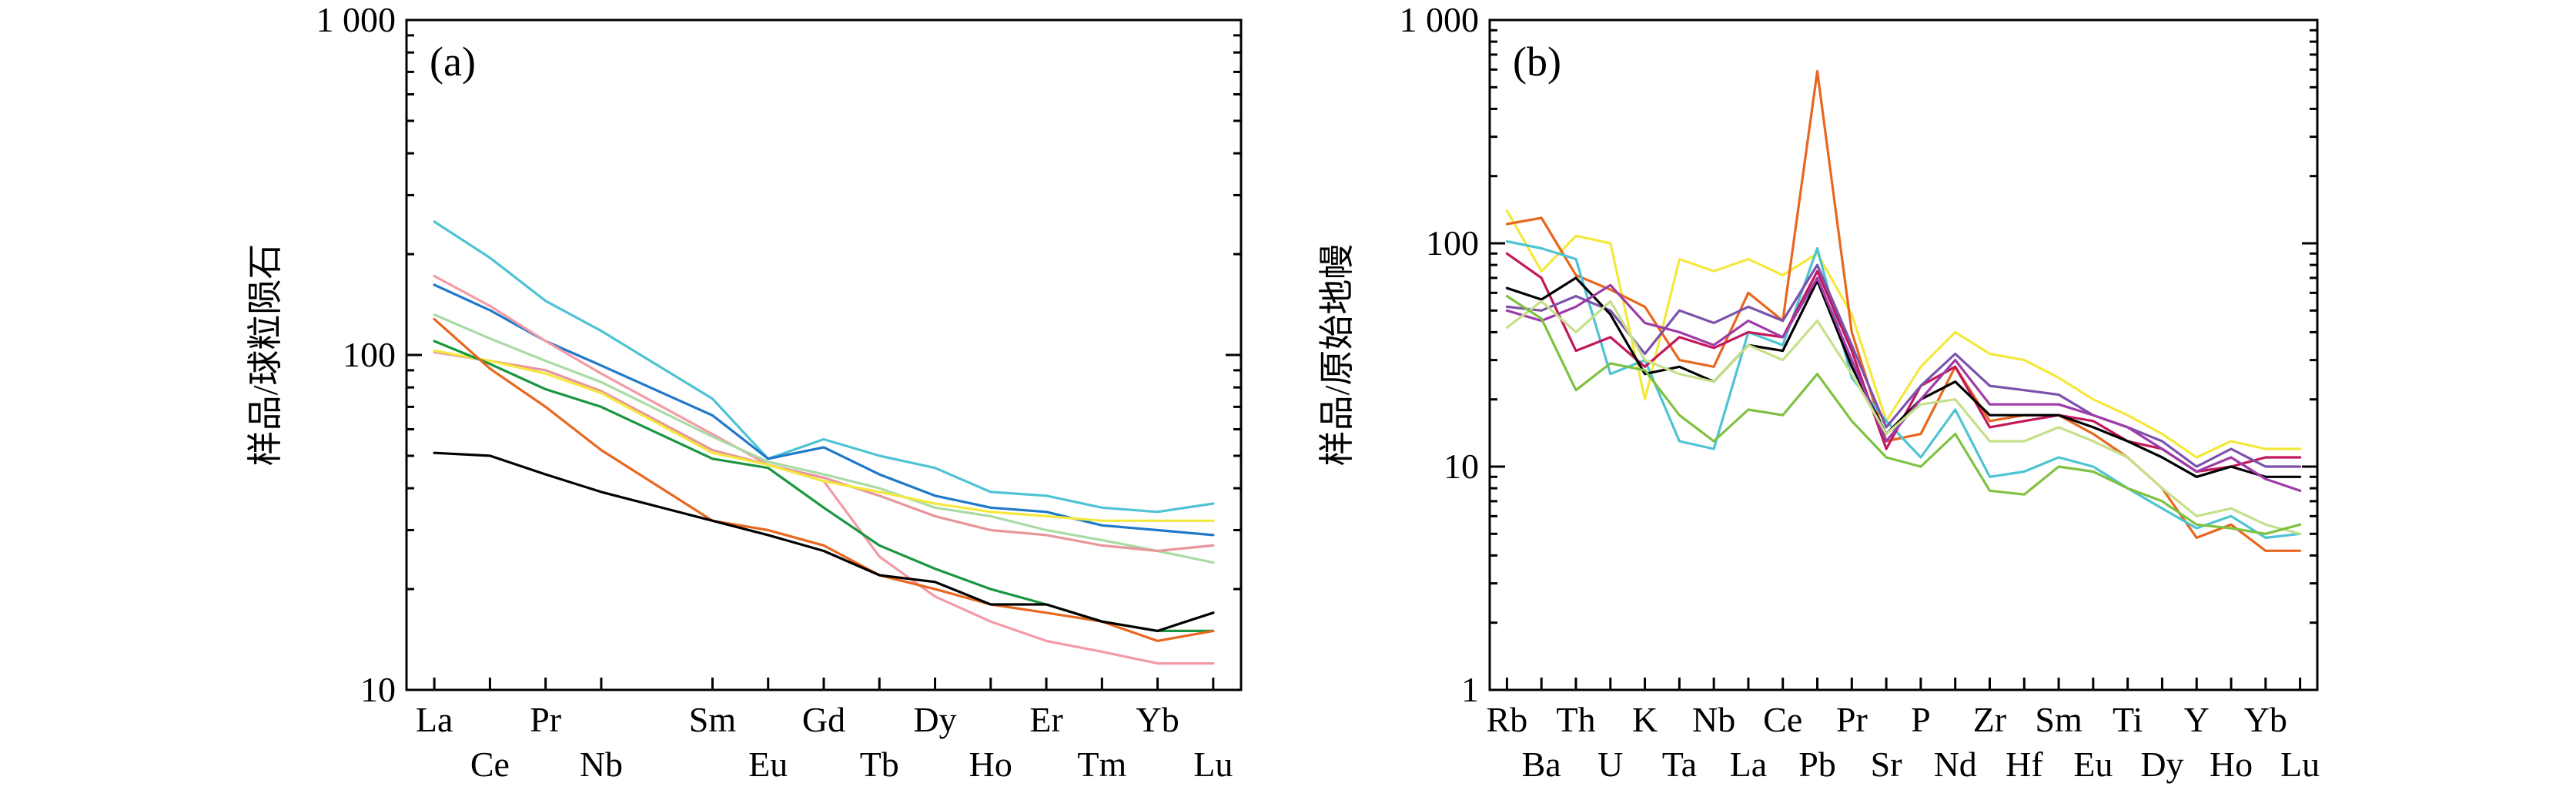 Image resolution: width=2576 pixels, height=790 pixels. I want to click on panel-label: (b), so click(1537, 61).